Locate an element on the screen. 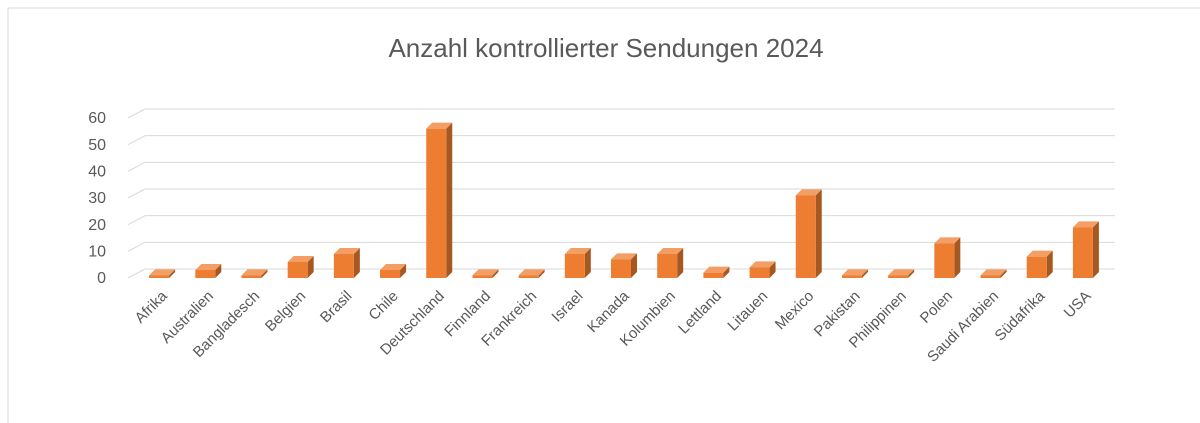 Image resolution: width=1200 pixels, height=423 pixels. chart-title: Anzahl kontrollierter Sendungen 2024 is located at coordinates (605, 48).